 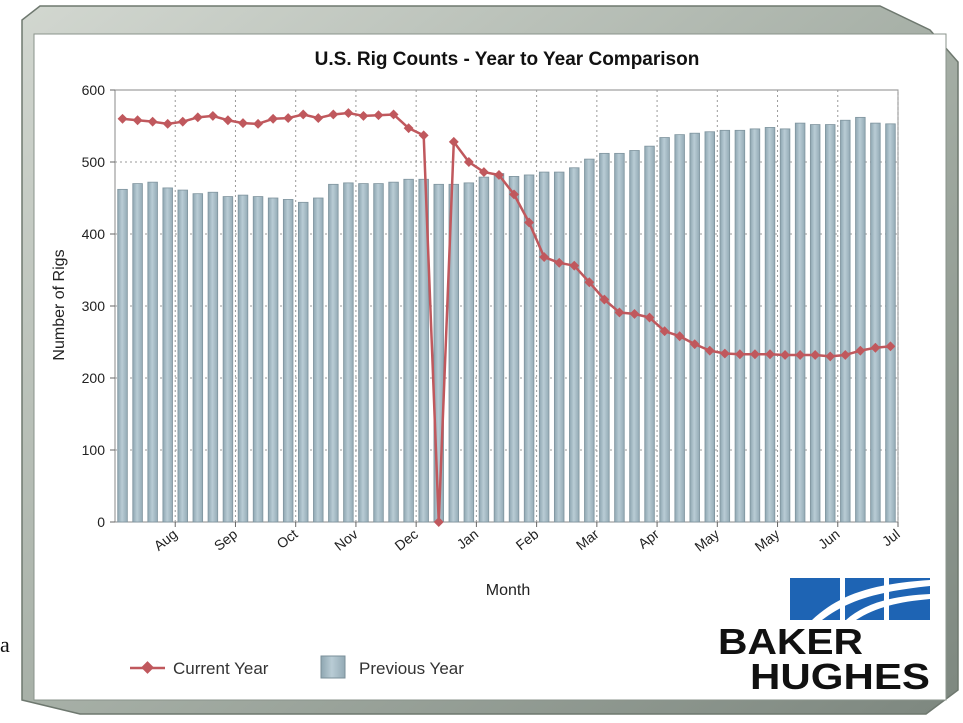 What do you see at coordinates (297, 667) in the screenshot?
I see `legend: Current Year Previous Year` at bounding box center [297, 667].